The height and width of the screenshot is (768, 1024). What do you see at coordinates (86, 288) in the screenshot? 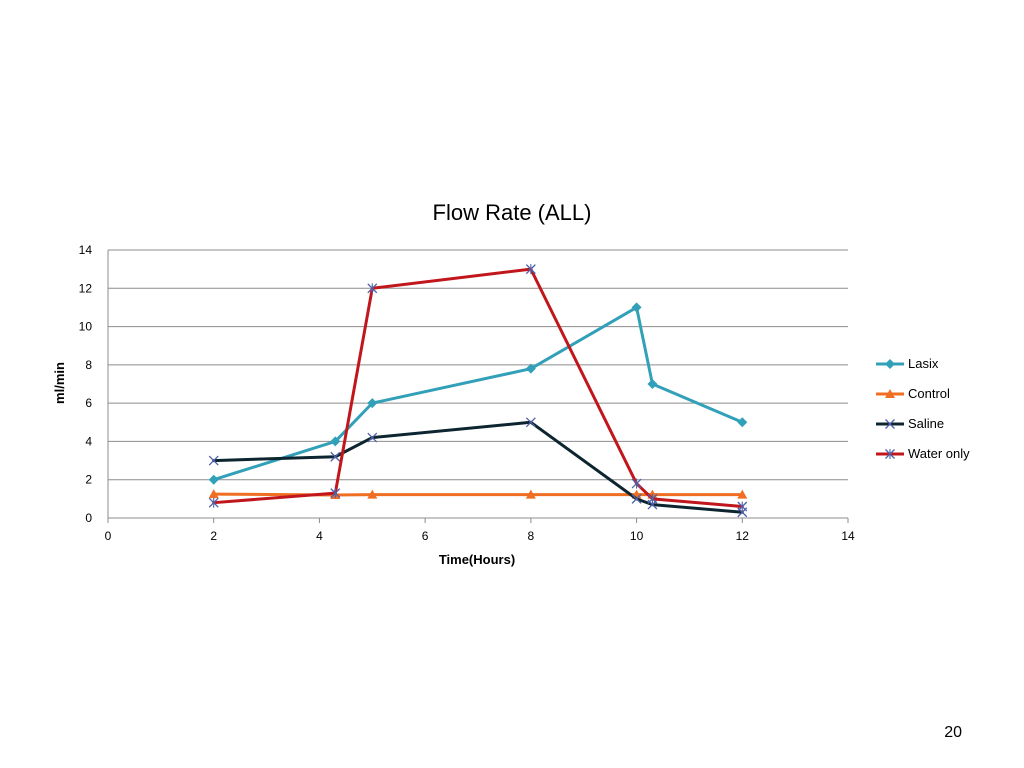
I see `y-tick-label: 12` at bounding box center [86, 288].